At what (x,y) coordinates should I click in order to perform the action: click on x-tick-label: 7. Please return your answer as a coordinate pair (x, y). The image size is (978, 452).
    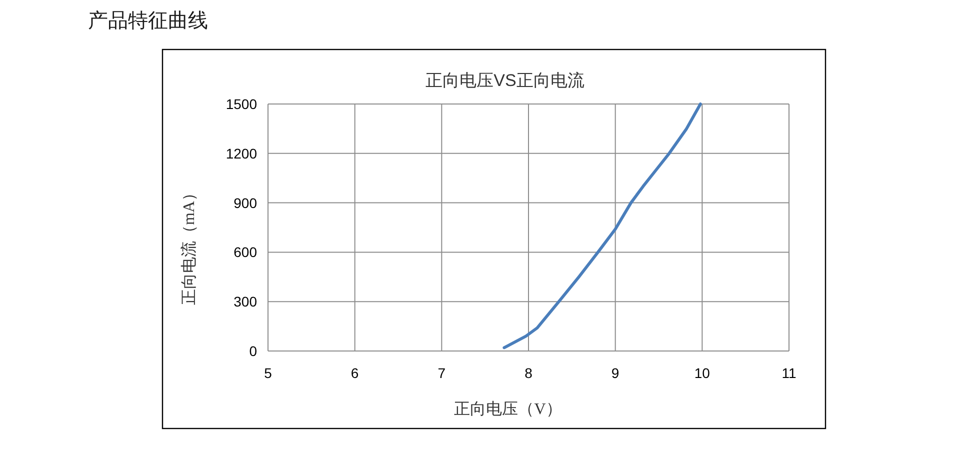
    Looking at the image, I should click on (442, 373).